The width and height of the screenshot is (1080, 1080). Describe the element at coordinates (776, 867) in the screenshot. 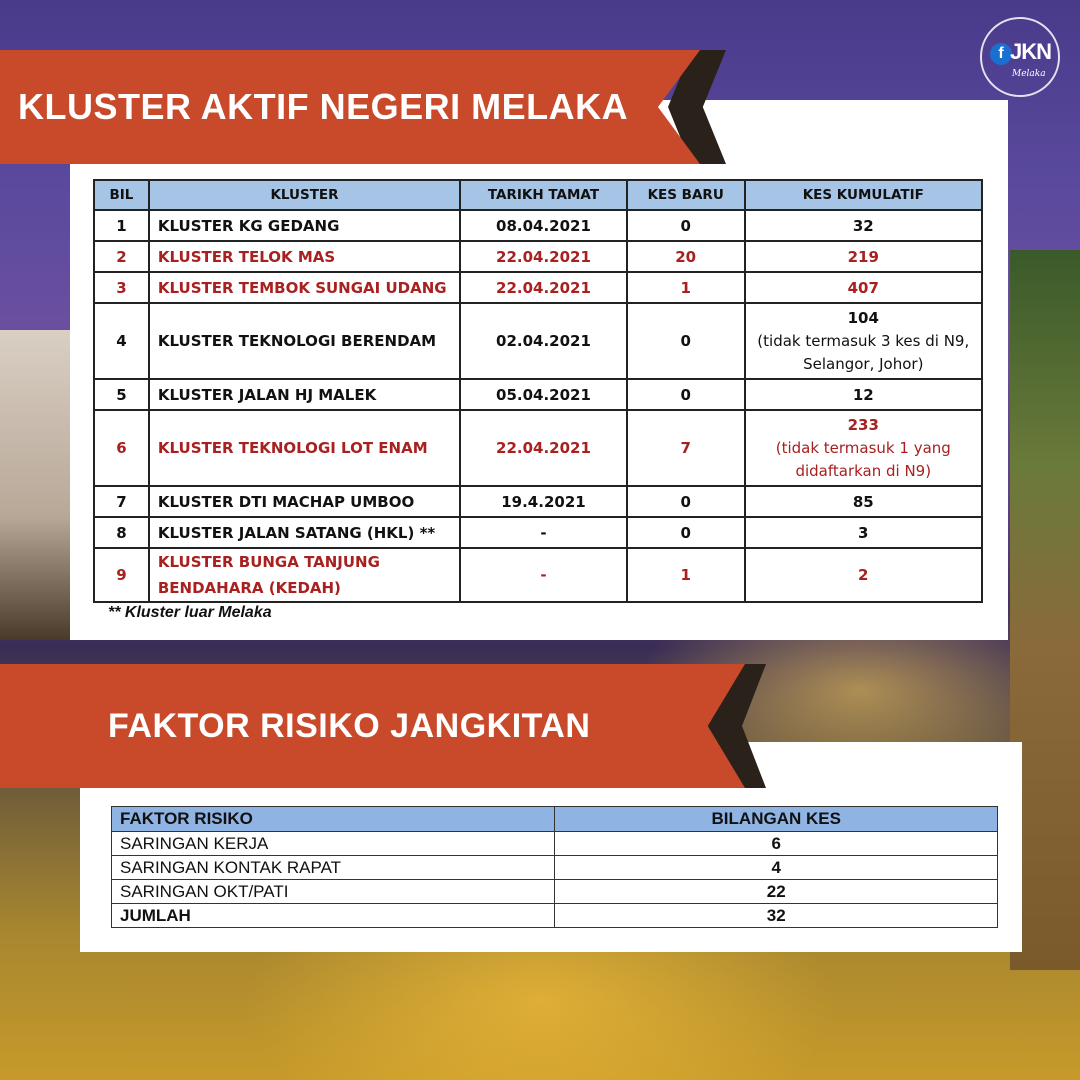

I see `cell-bilangan: 4` at that location.